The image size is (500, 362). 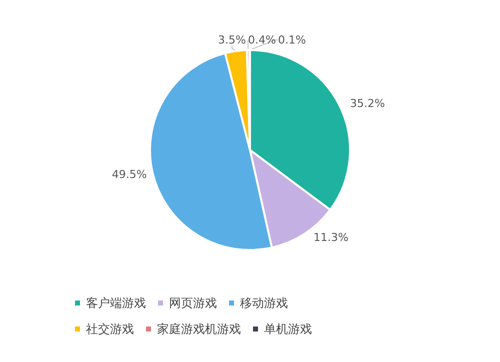 What do you see at coordinates (110, 329) in the screenshot?
I see `legend-label: 社交游戏` at bounding box center [110, 329].